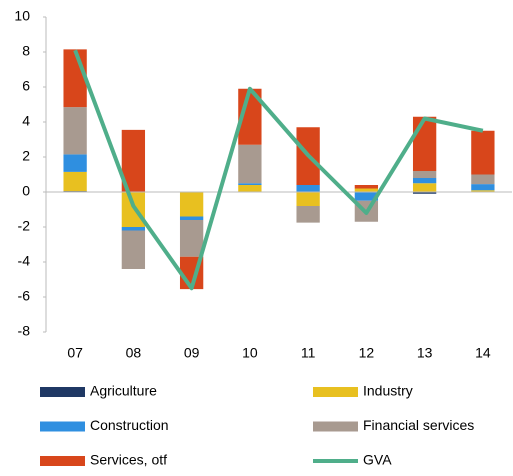  What do you see at coordinates (26, 191) in the screenshot?
I see `y-tick-label: 0` at bounding box center [26, 191].